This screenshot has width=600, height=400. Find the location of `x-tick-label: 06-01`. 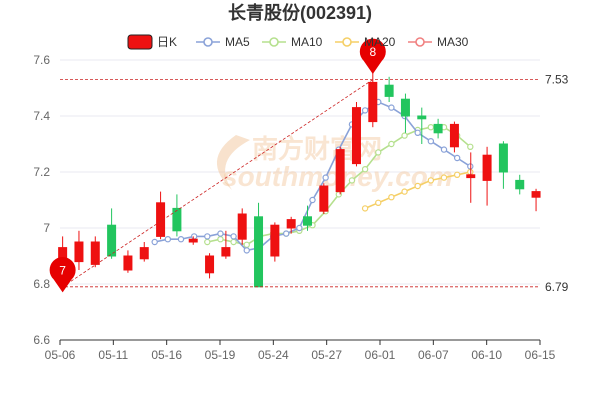

x-tick-label: 06-01 is located at coordinates (380, 355).